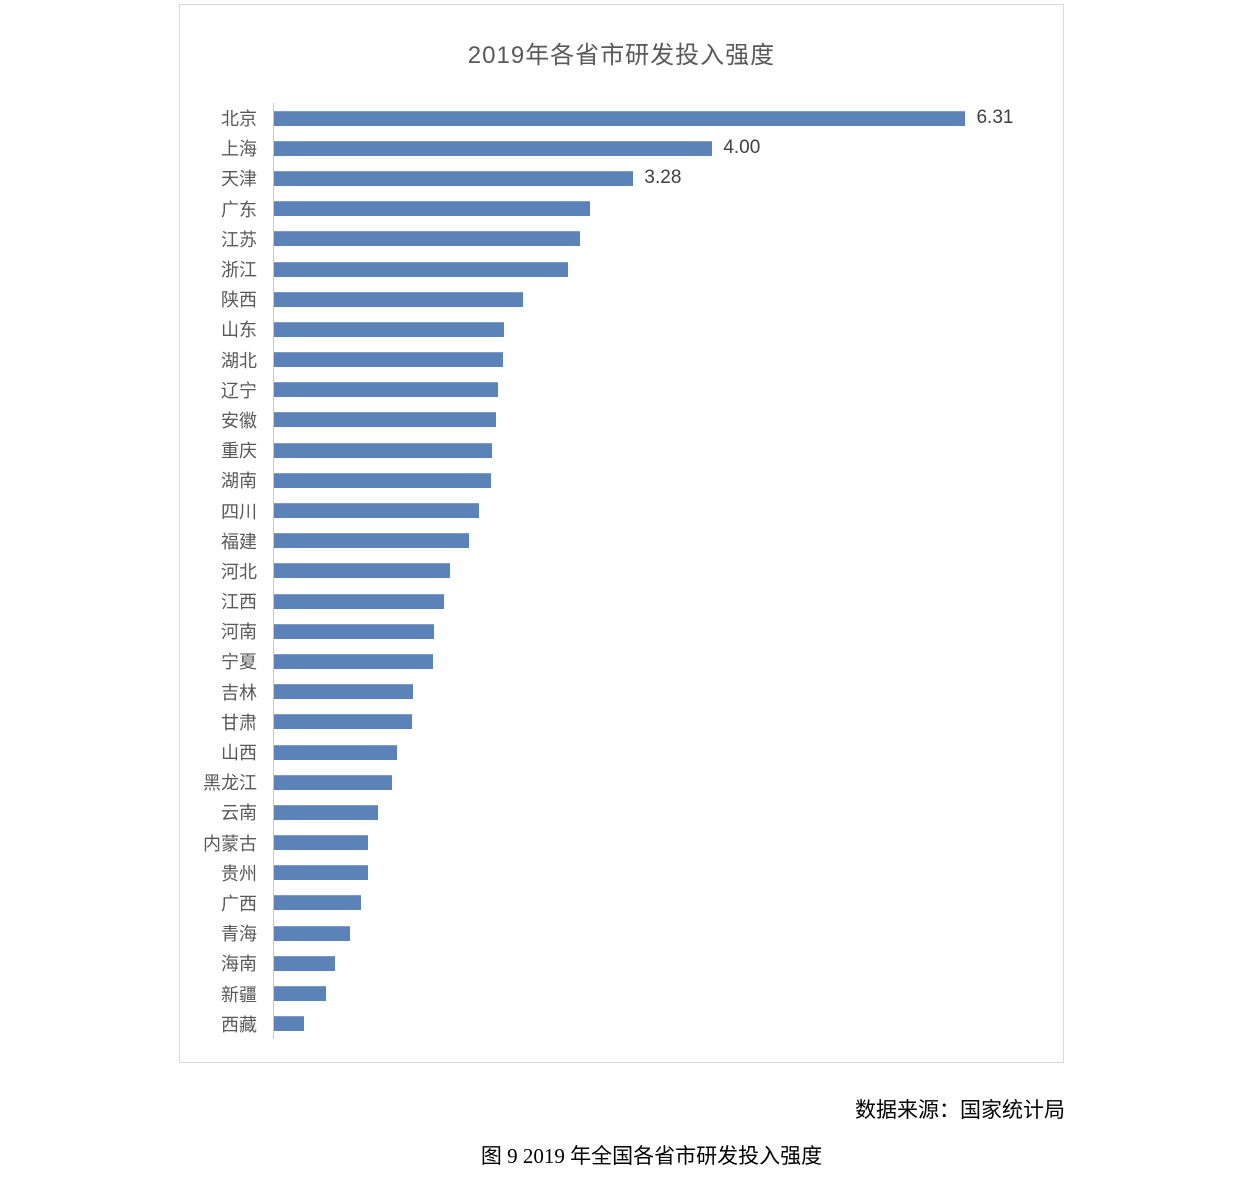  I want to click on bar-area: 4.00, so click(668, 148).